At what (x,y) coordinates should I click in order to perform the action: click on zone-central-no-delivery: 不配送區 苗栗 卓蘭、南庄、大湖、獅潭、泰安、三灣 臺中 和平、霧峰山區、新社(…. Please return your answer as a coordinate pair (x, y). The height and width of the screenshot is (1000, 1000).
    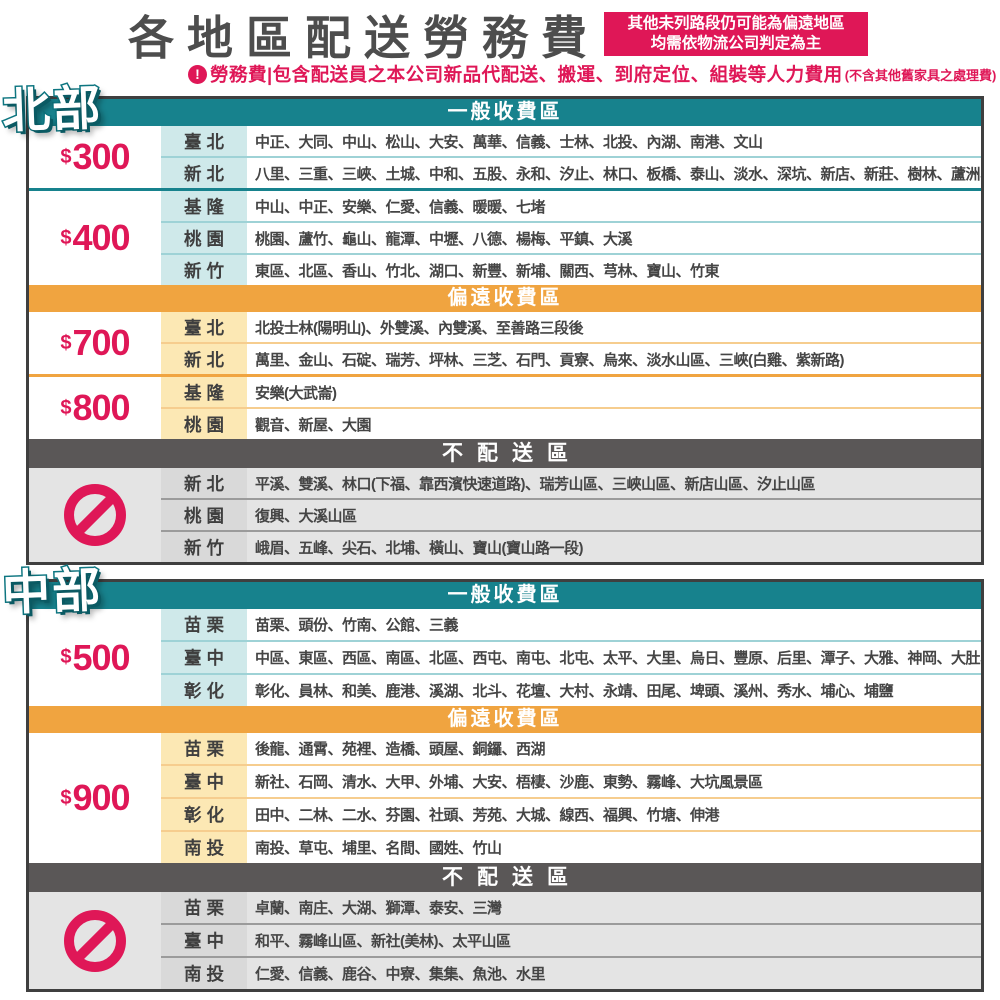
    Looking at the image, I should click on (505, 926).